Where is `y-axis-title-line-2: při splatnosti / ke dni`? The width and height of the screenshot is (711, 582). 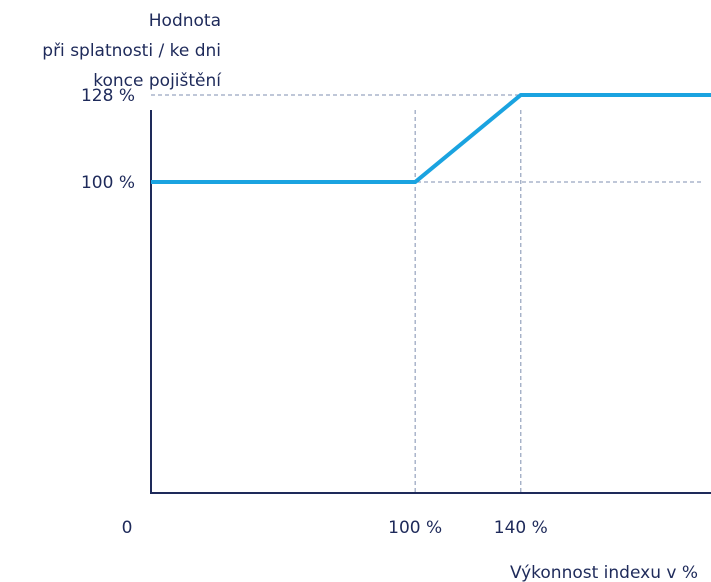 y-axis-title-line-2: při splatnosti / ke dni is located at coordinates (131, 51).